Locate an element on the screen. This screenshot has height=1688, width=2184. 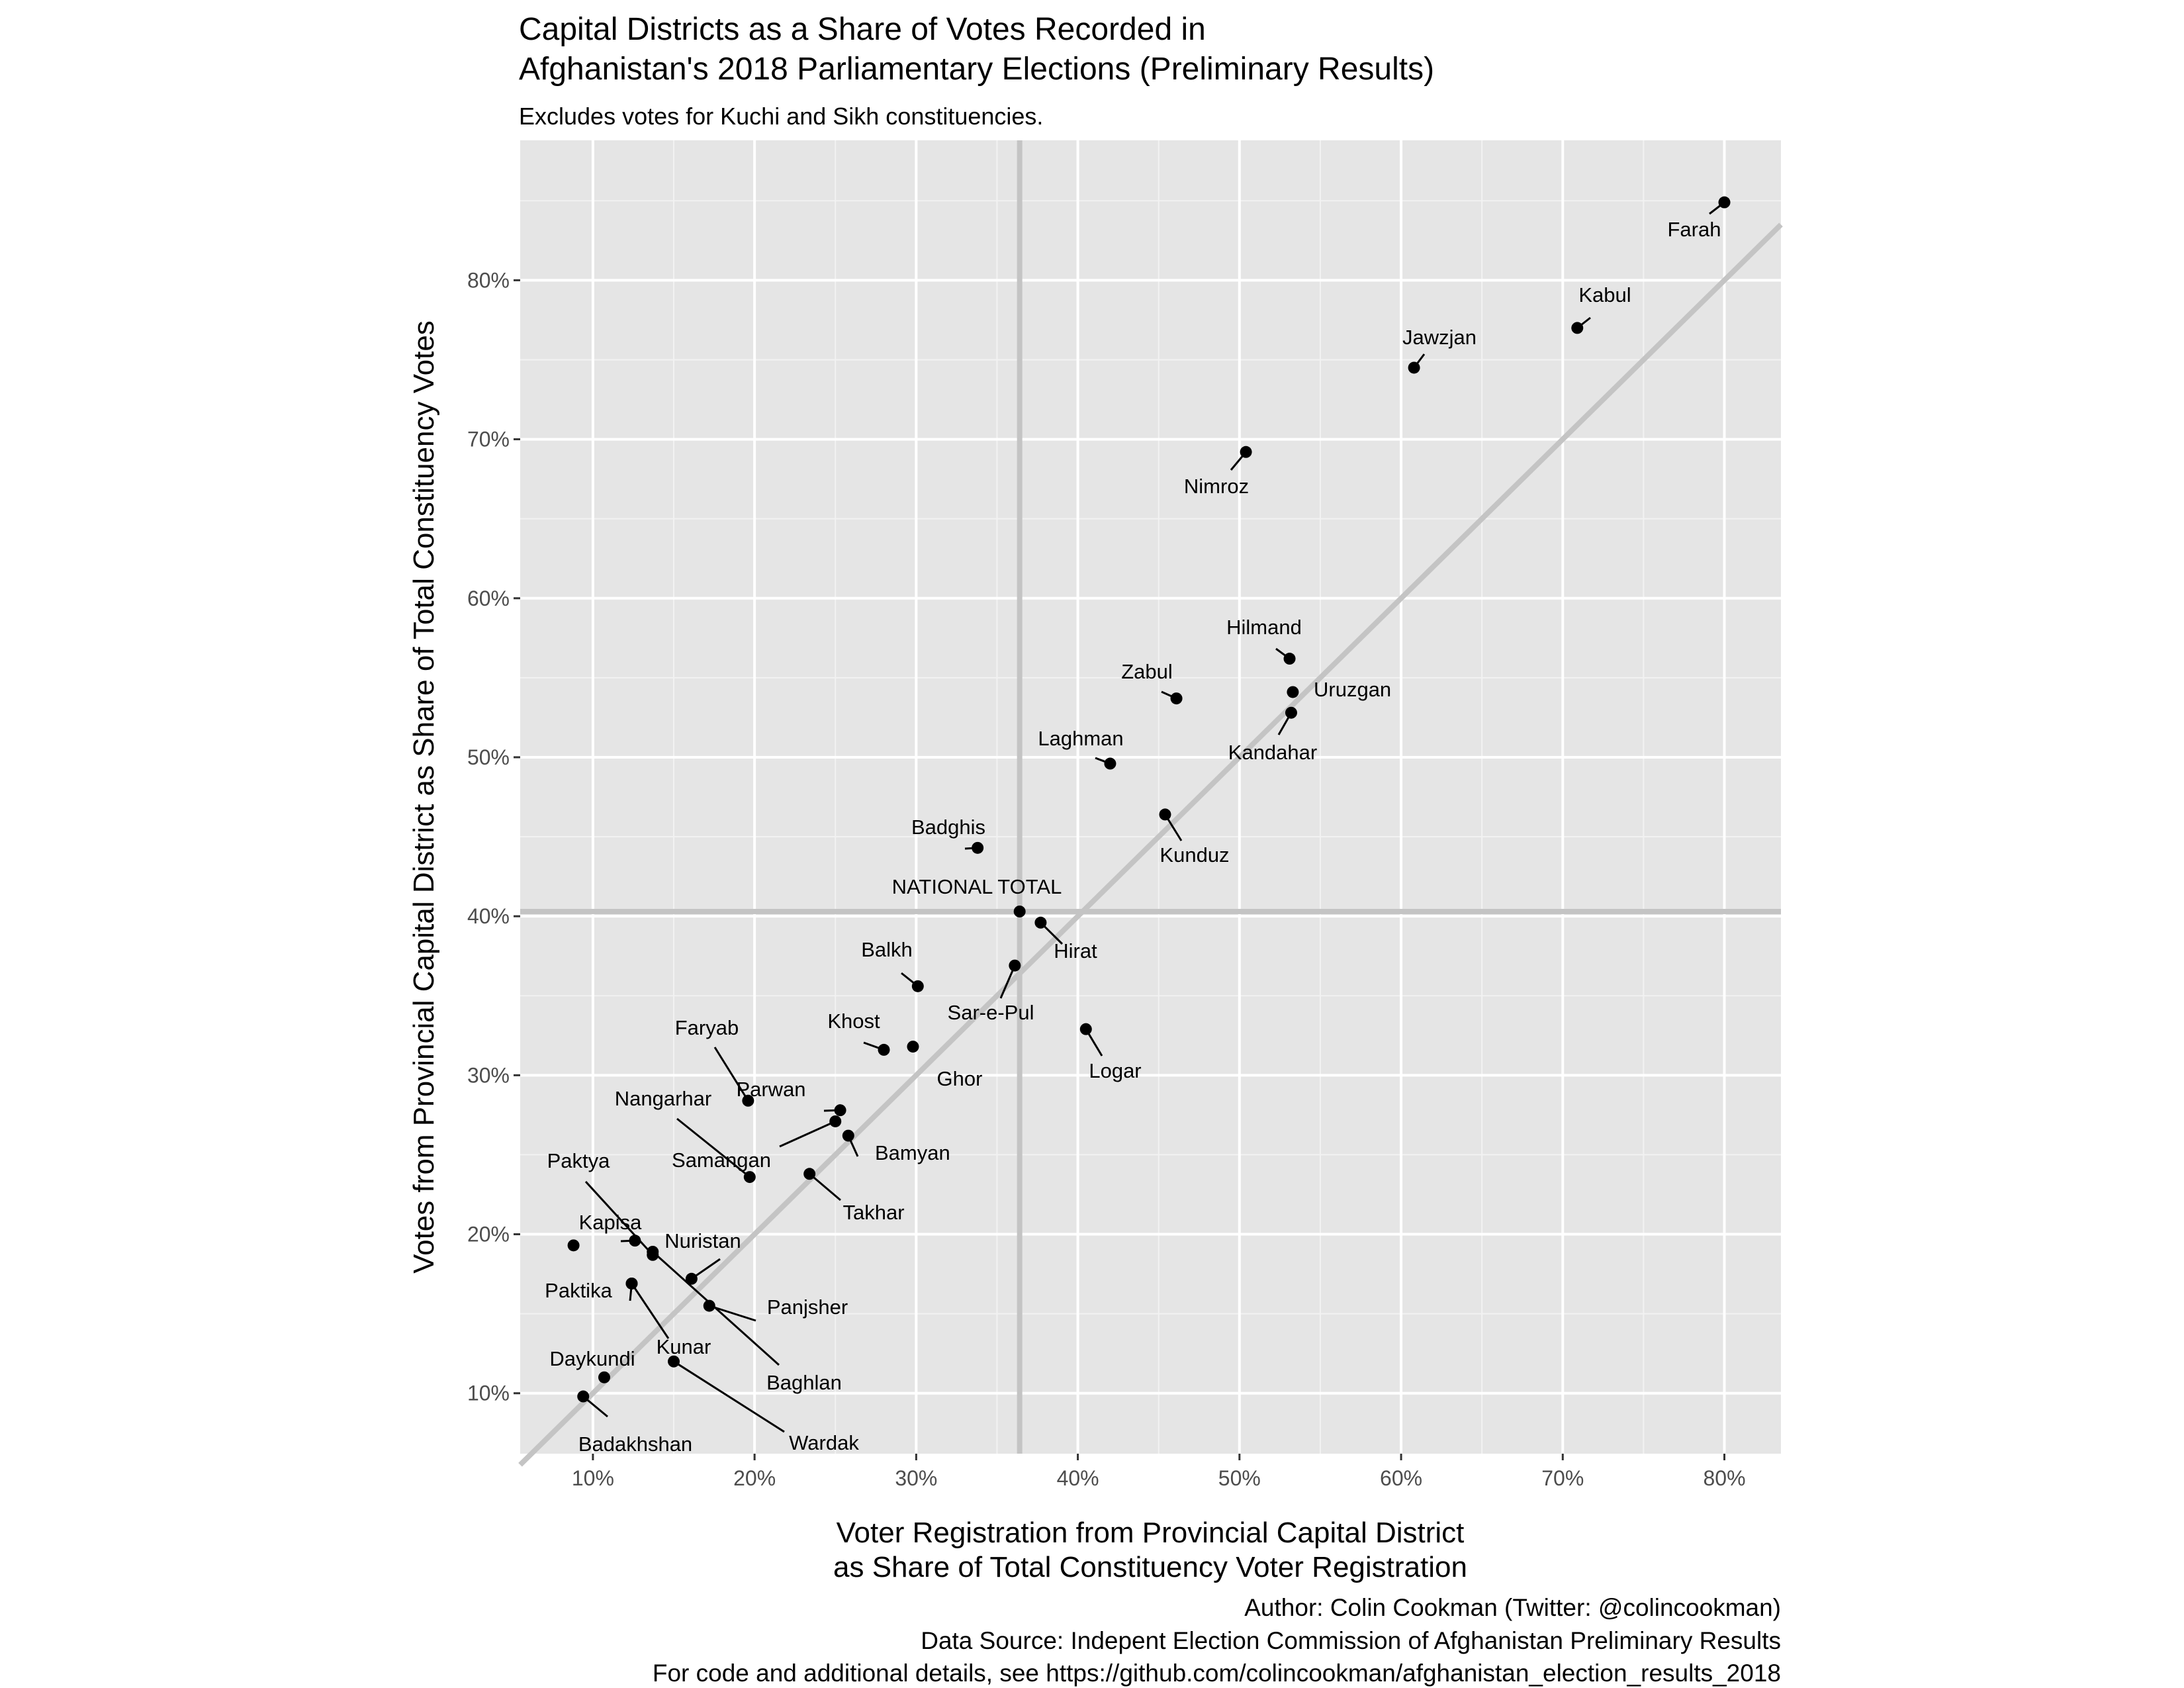
point-hilmand is located at coordinates (1289, 659).